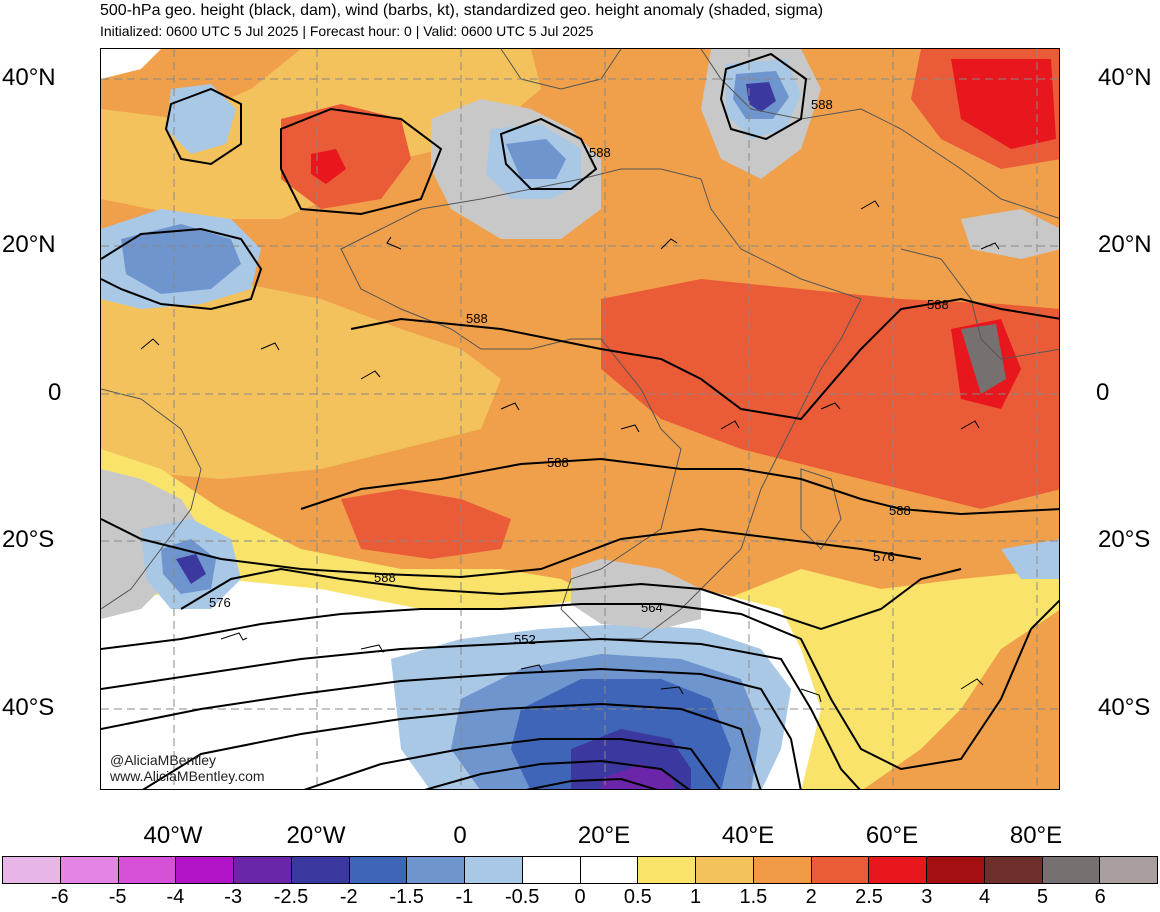 This screenshot has height=912, width=1160. I want to click on colorbar-tick-label: -1, so click(464, 897).